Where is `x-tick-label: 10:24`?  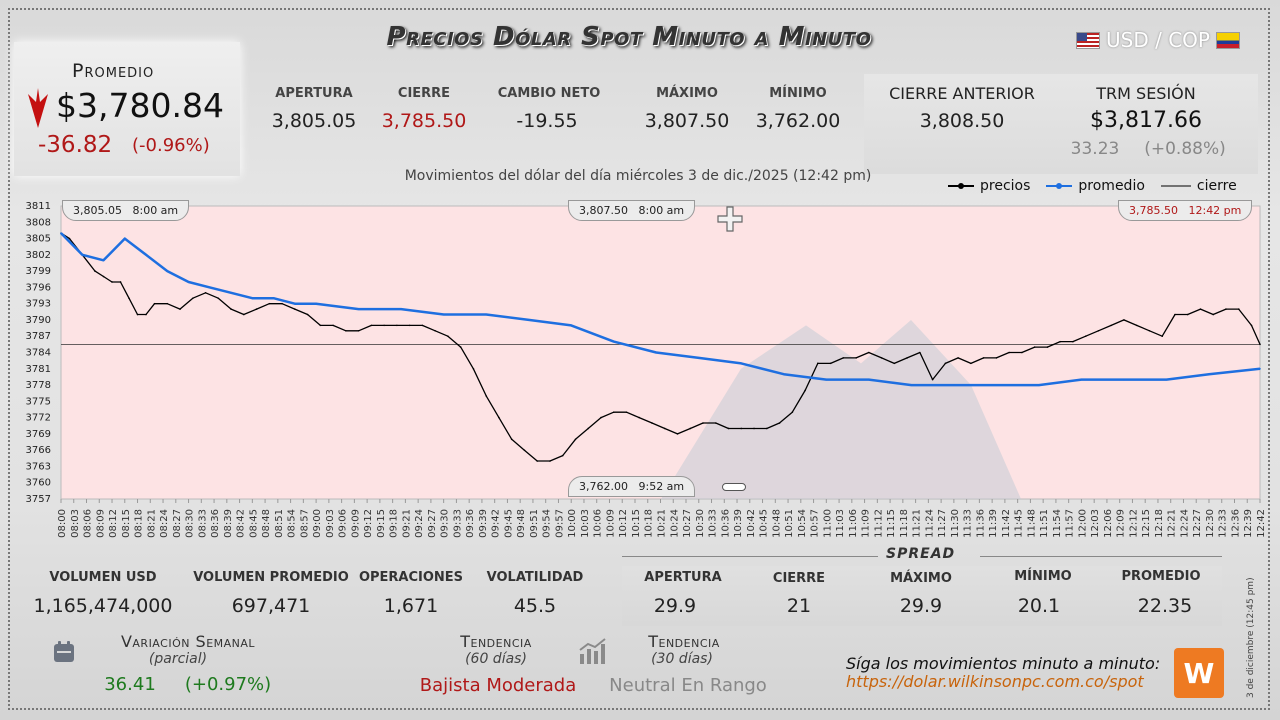
x-tick-label: 10:24 is located at coordinates (674, 523).